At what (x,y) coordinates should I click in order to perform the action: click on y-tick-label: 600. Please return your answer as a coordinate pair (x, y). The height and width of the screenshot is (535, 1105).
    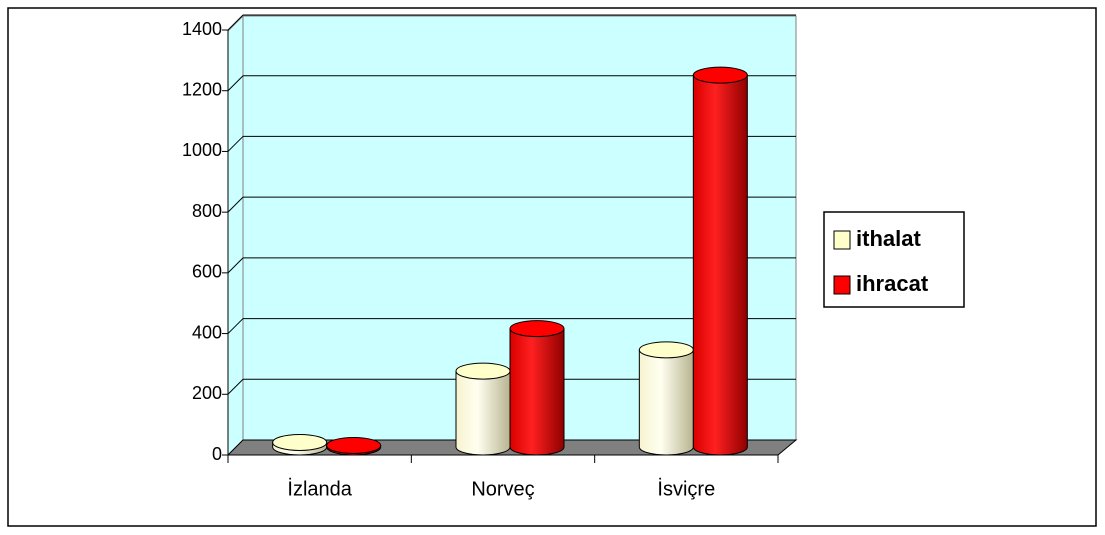
    Looking at the image, I should click on (207, 272).